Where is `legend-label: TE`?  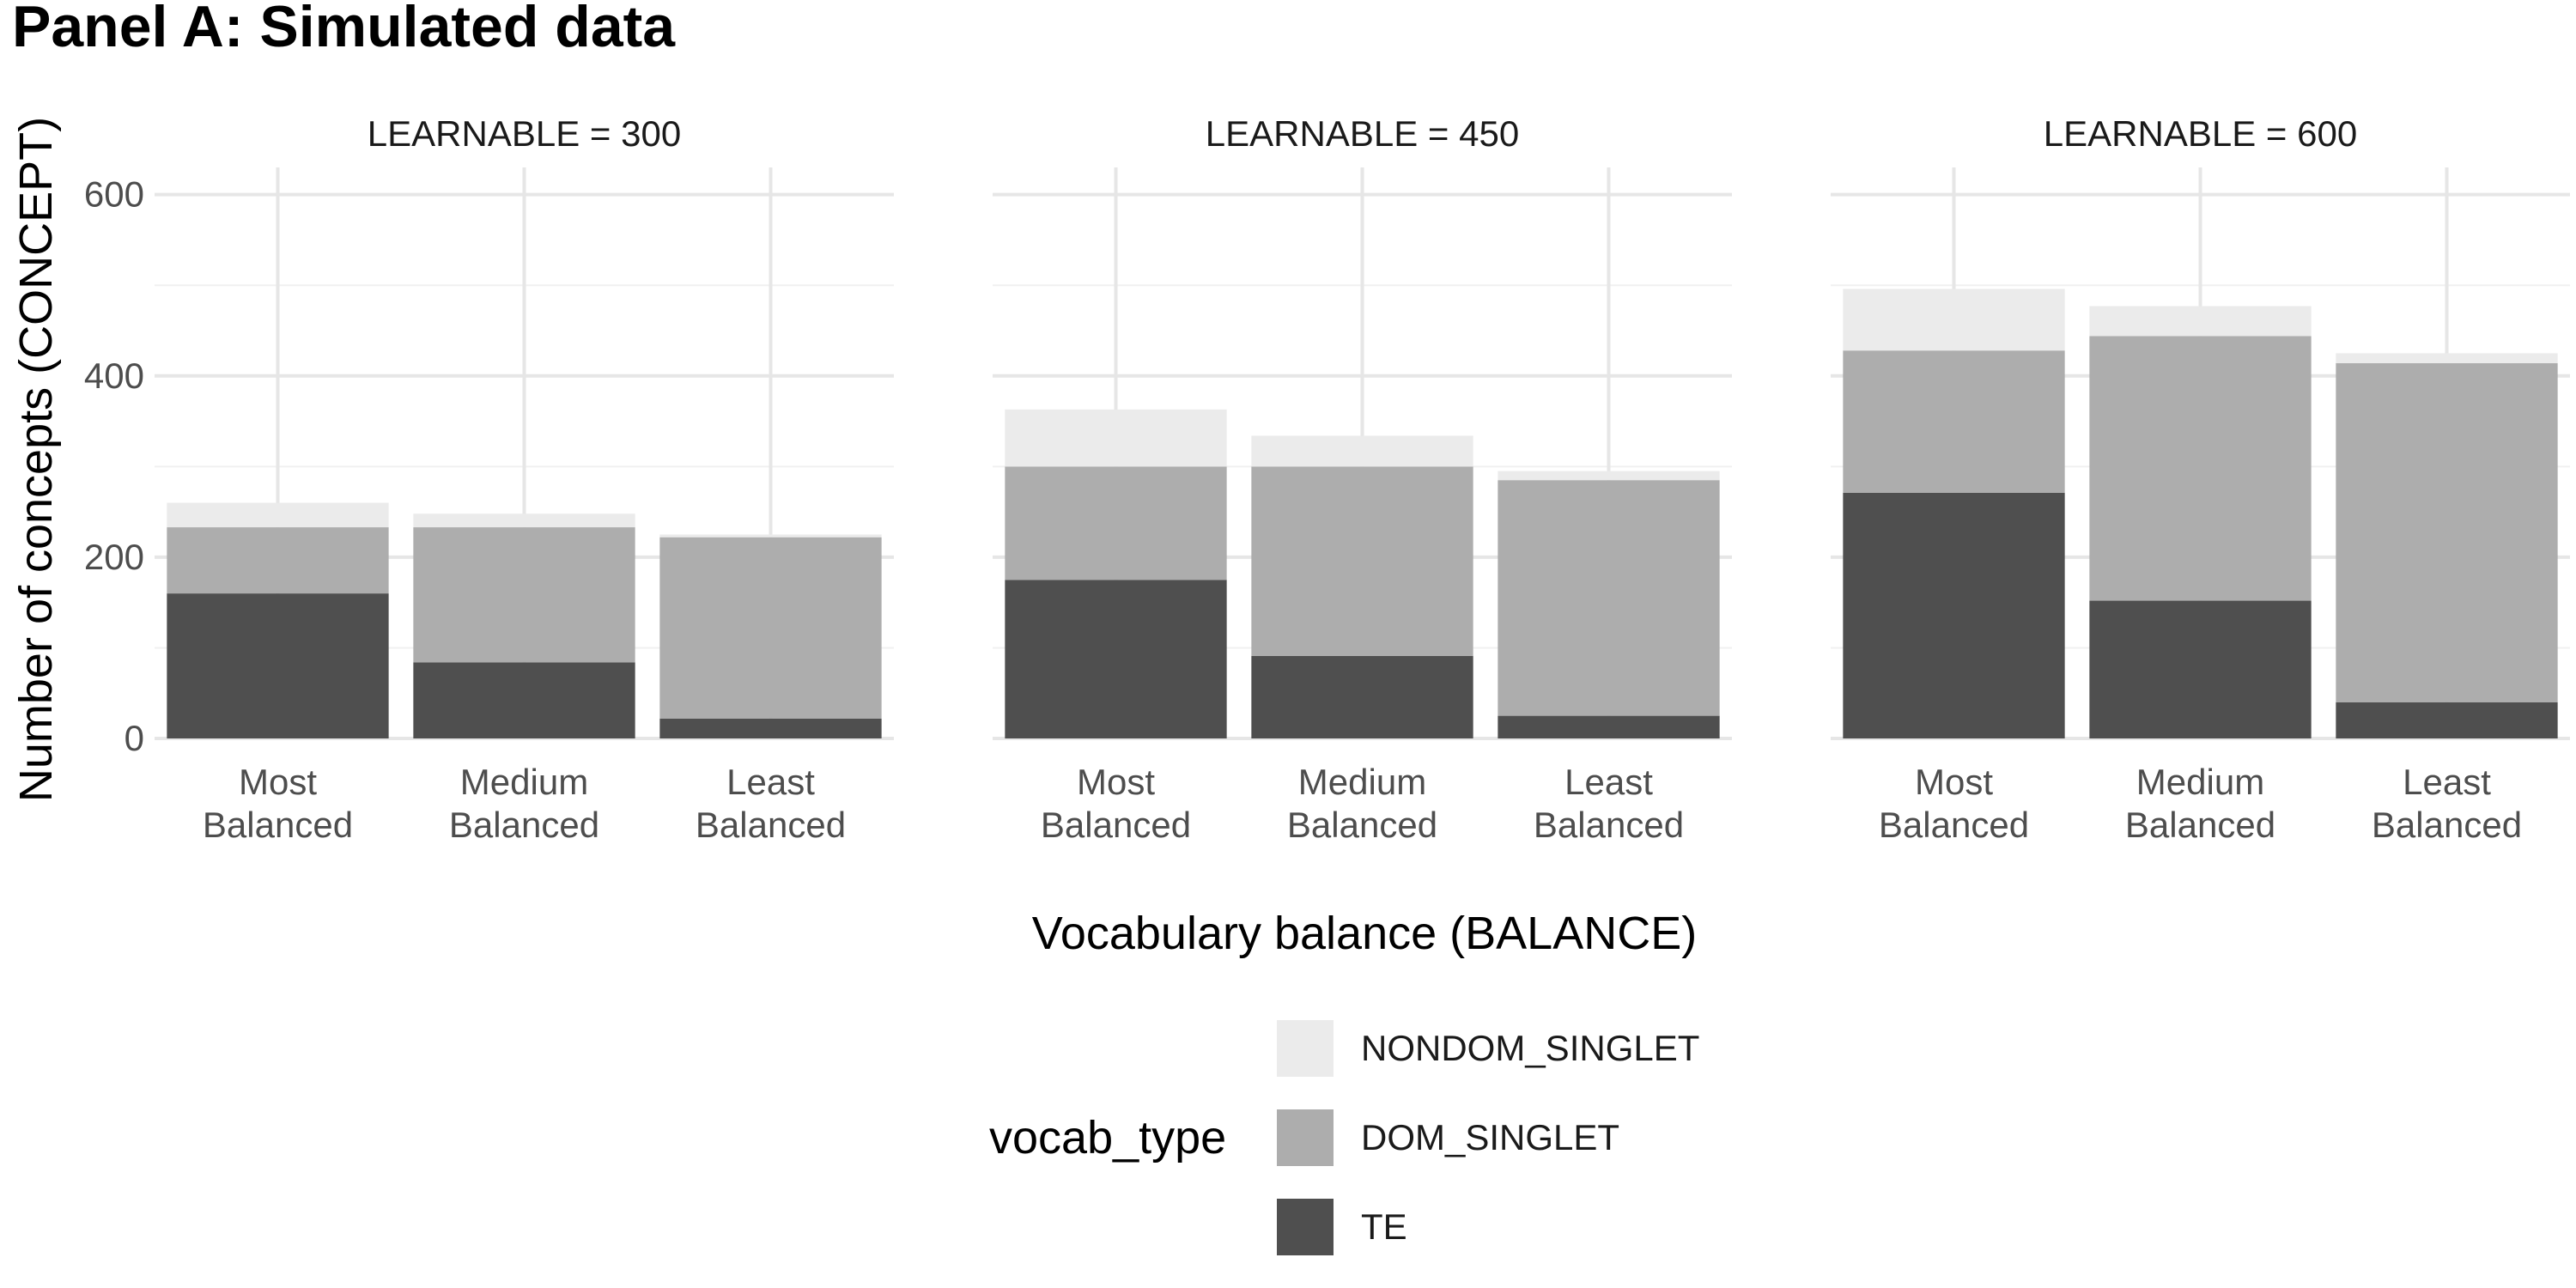 legend-label: TE is located at coordinates (1384, 1226).